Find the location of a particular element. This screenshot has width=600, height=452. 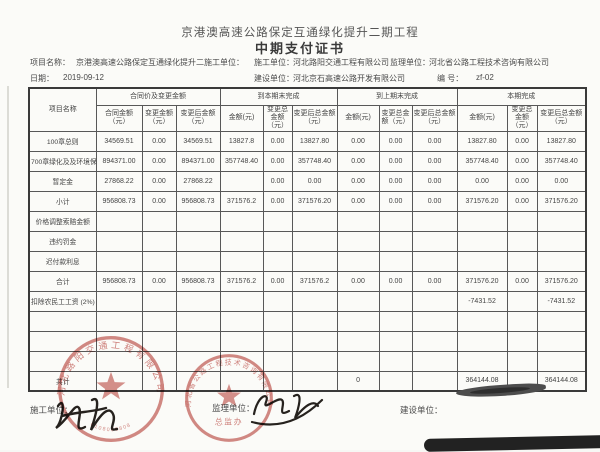

group-header-to-period-end: 到本期末完成 is located at coordinates (278, 96).